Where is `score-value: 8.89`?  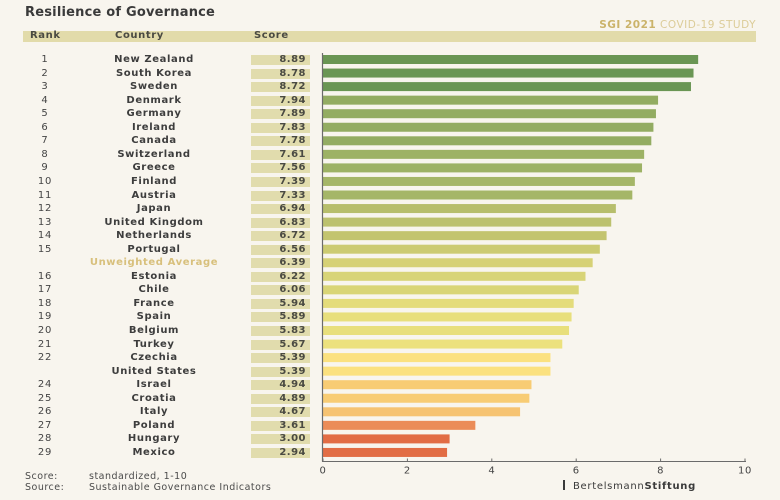
score-value: 8.89 is located at coordinates (292, 59).